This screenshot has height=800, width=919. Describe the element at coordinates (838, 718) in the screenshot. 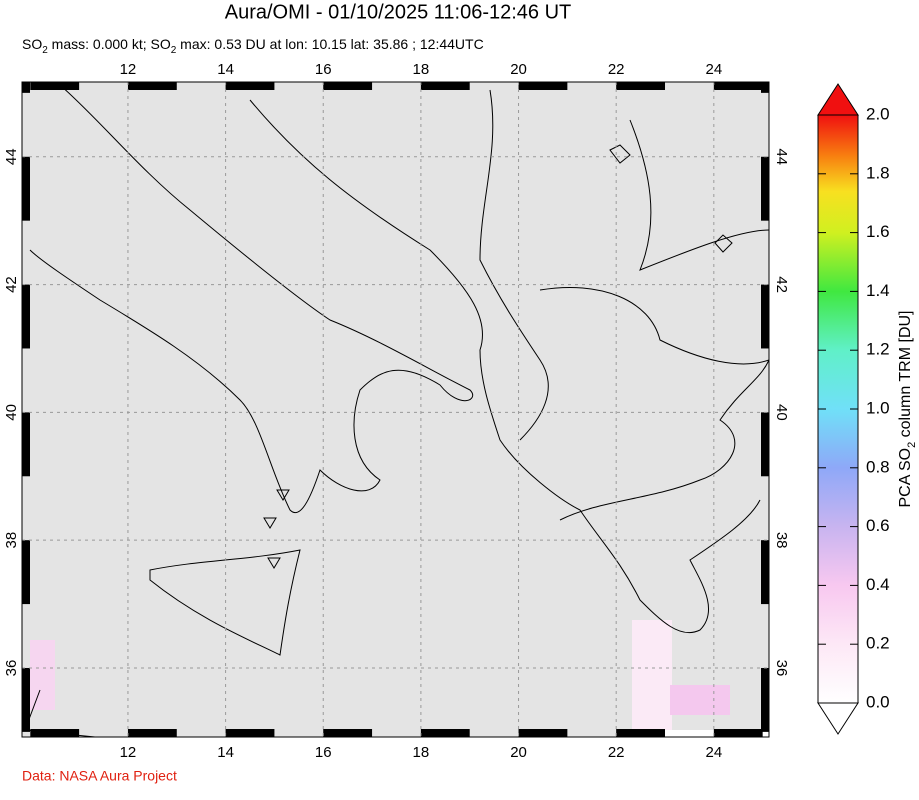

I see `colorbar-min-arrow` at that location.